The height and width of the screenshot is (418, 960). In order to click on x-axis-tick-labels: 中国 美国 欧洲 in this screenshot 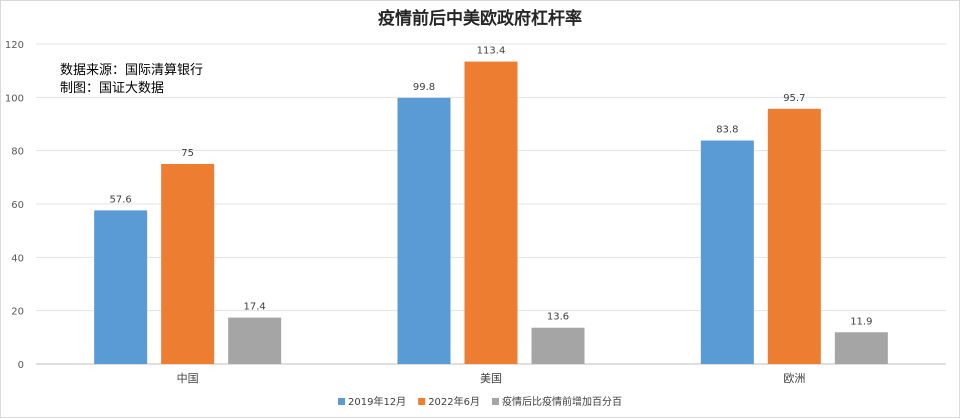, I will do `click(491, 378)`.